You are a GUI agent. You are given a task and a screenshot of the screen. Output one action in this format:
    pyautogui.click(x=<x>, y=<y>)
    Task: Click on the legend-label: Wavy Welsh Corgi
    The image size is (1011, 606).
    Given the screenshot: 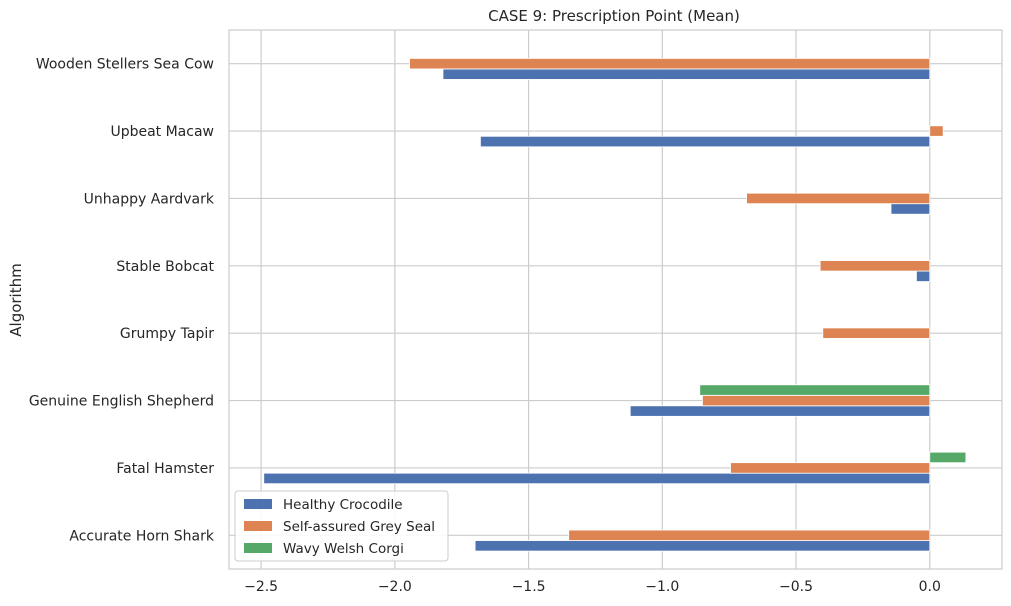 What is the action you would take?
    pyautogui.click(x=343, y=549)
    